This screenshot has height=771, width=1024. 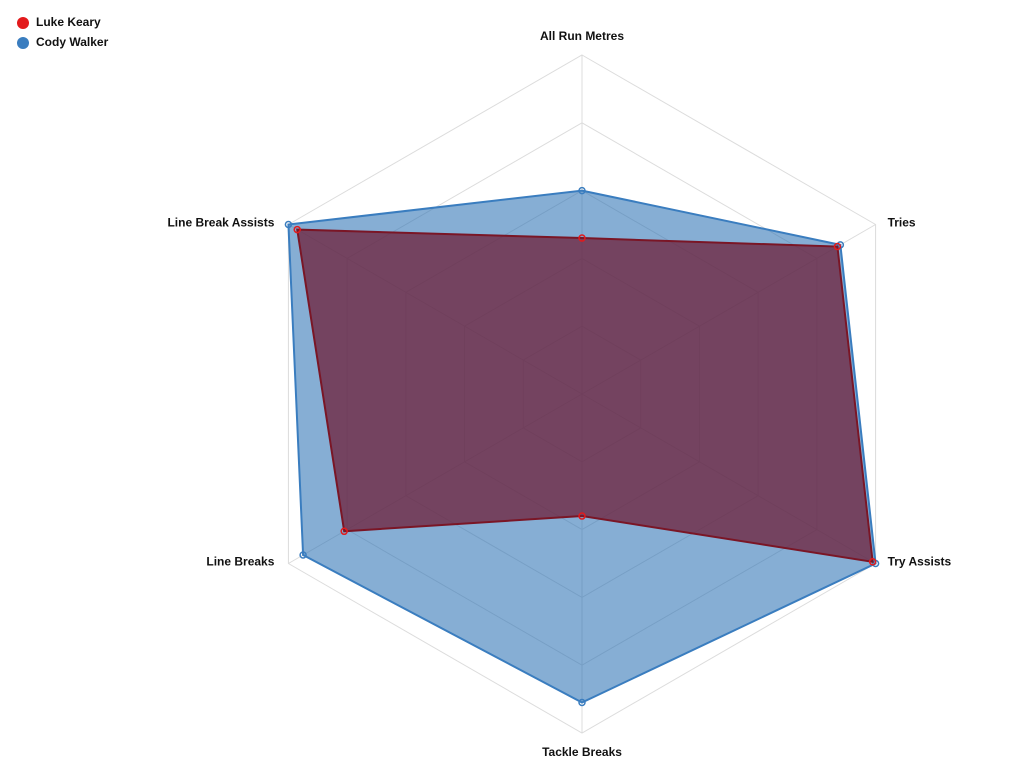 I want to click on legend-label: Luke Keary, so click(x=68, y=22).